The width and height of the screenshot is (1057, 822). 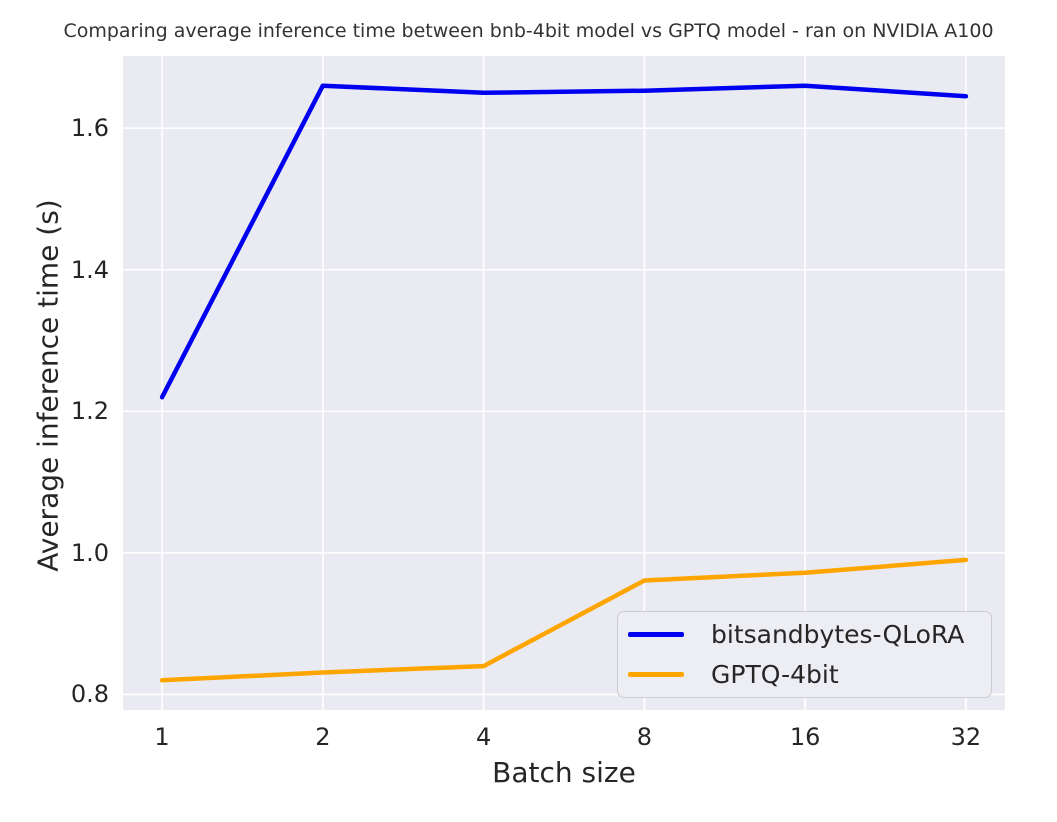 What do you see at coordinates (89, 411) in the screenshot?
I see `y-tick-label: 1.2` at bounding box center [89, 411].